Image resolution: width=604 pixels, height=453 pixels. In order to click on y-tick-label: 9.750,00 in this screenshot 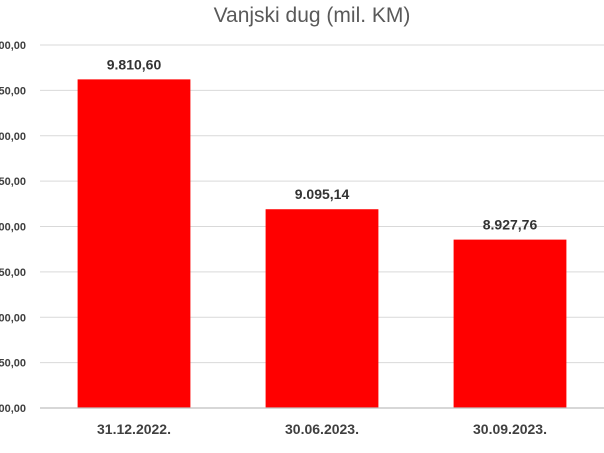, I will do `click(13, 91)`.